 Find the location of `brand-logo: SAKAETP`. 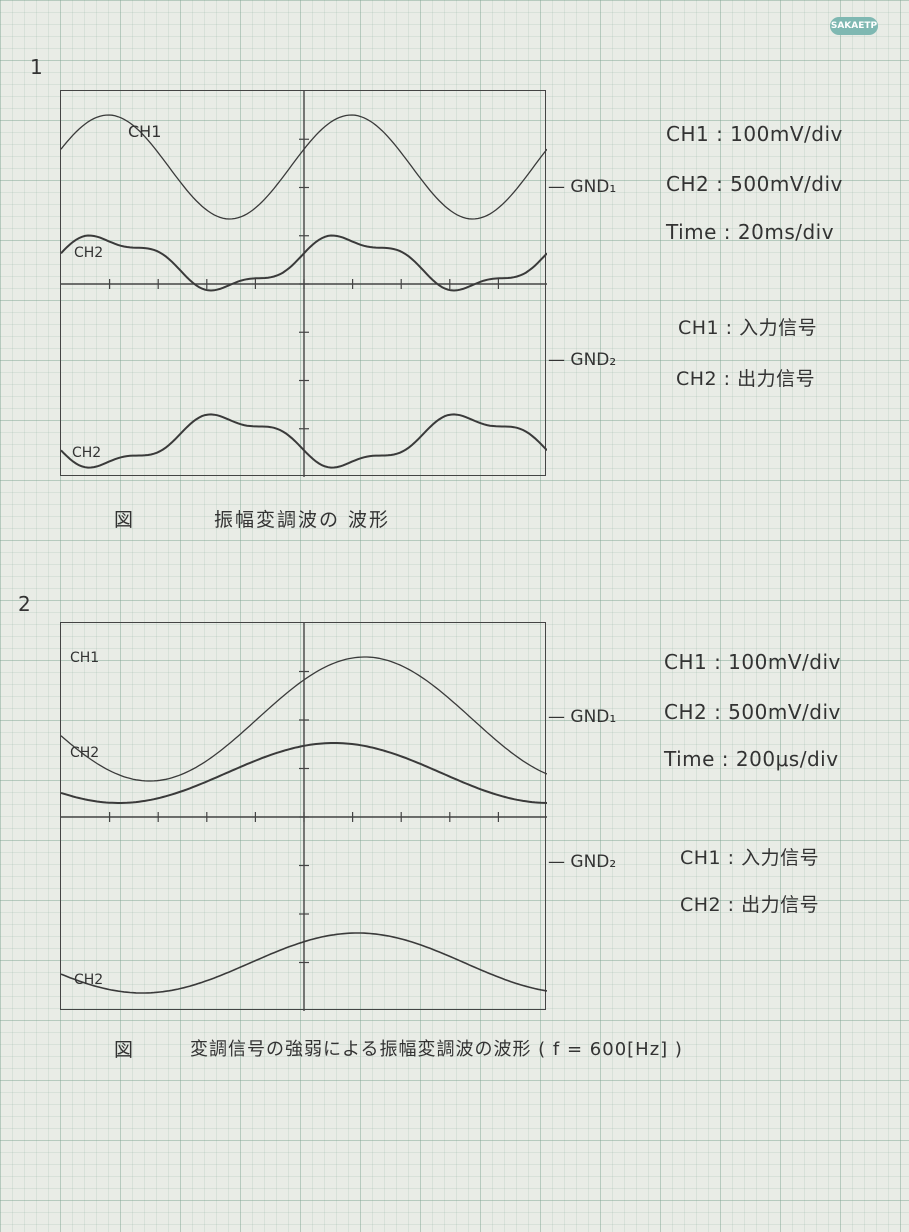

brand-logo: SAKAETP is located at coordinates (854, 26).